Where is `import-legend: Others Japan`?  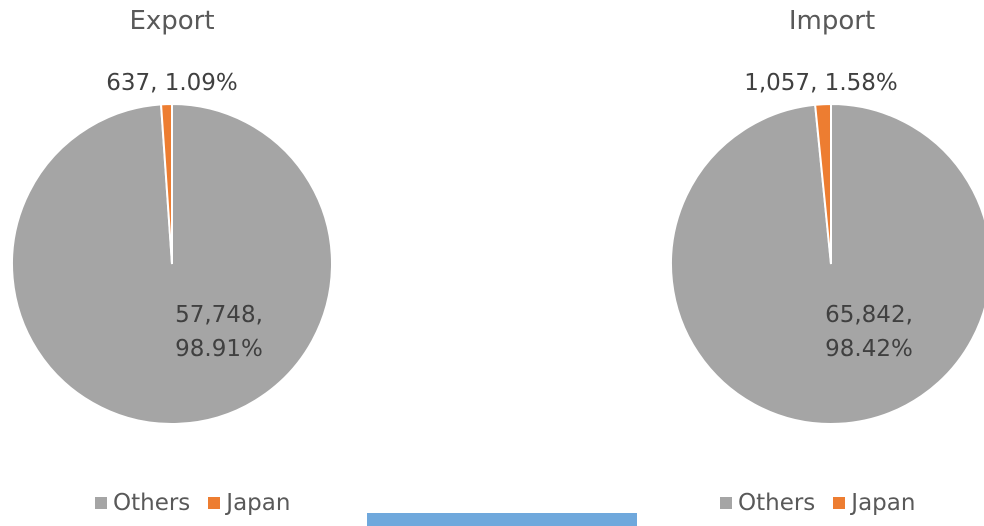
import-legend: Others Japan is located at coordinates (826, 503).